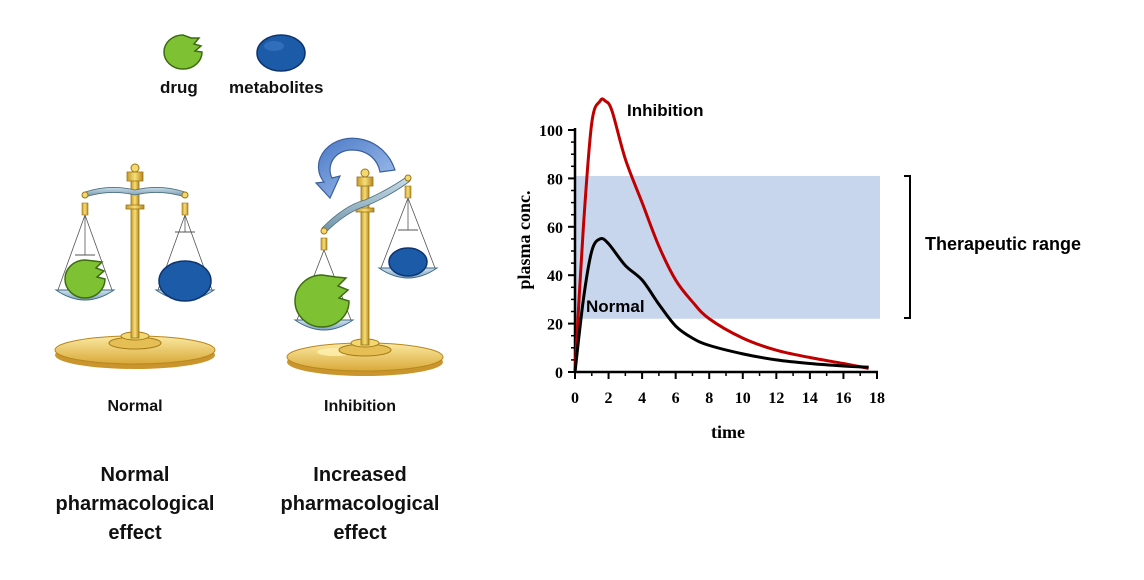  I want to click on normal-scale-label: Normal, so click(135, 406).